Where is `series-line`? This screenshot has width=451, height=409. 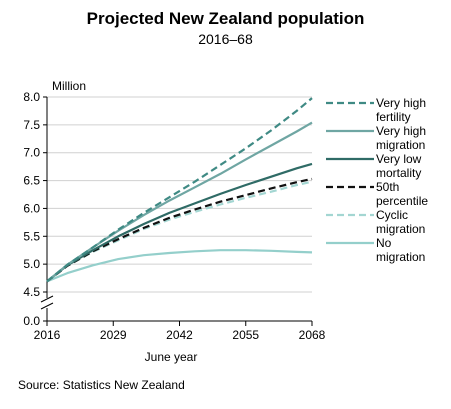 series-line is located at coordinates (179, 266).